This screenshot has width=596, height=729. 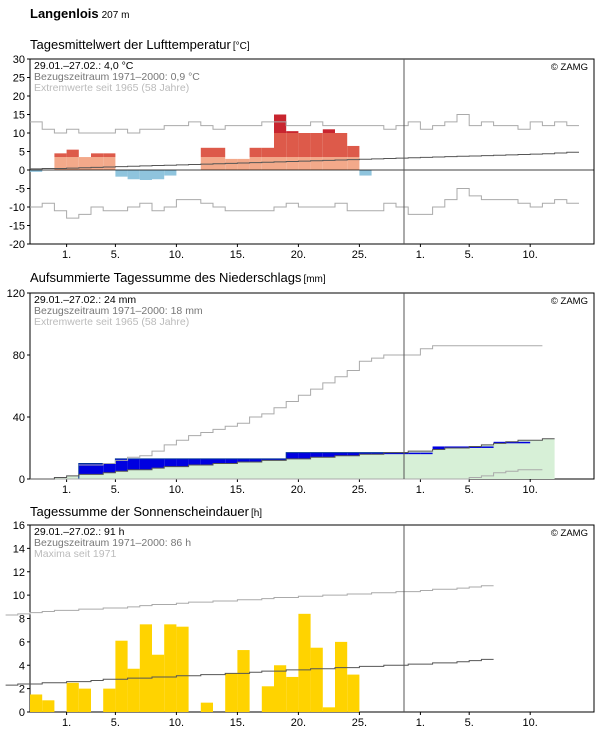 What do you see at coordinates (20, 190) in the screenshot?
I see `y-tick-label: -5` at bounding box center [20, 190].